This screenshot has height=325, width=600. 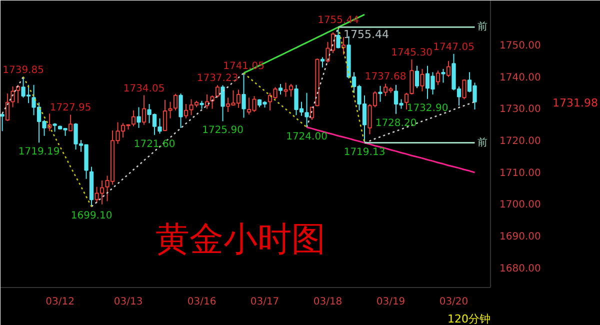 What do you see at coordinates (307, 136) in the screenshot?
I see `annotation: 1724.00` at bounding box center [307, 136].